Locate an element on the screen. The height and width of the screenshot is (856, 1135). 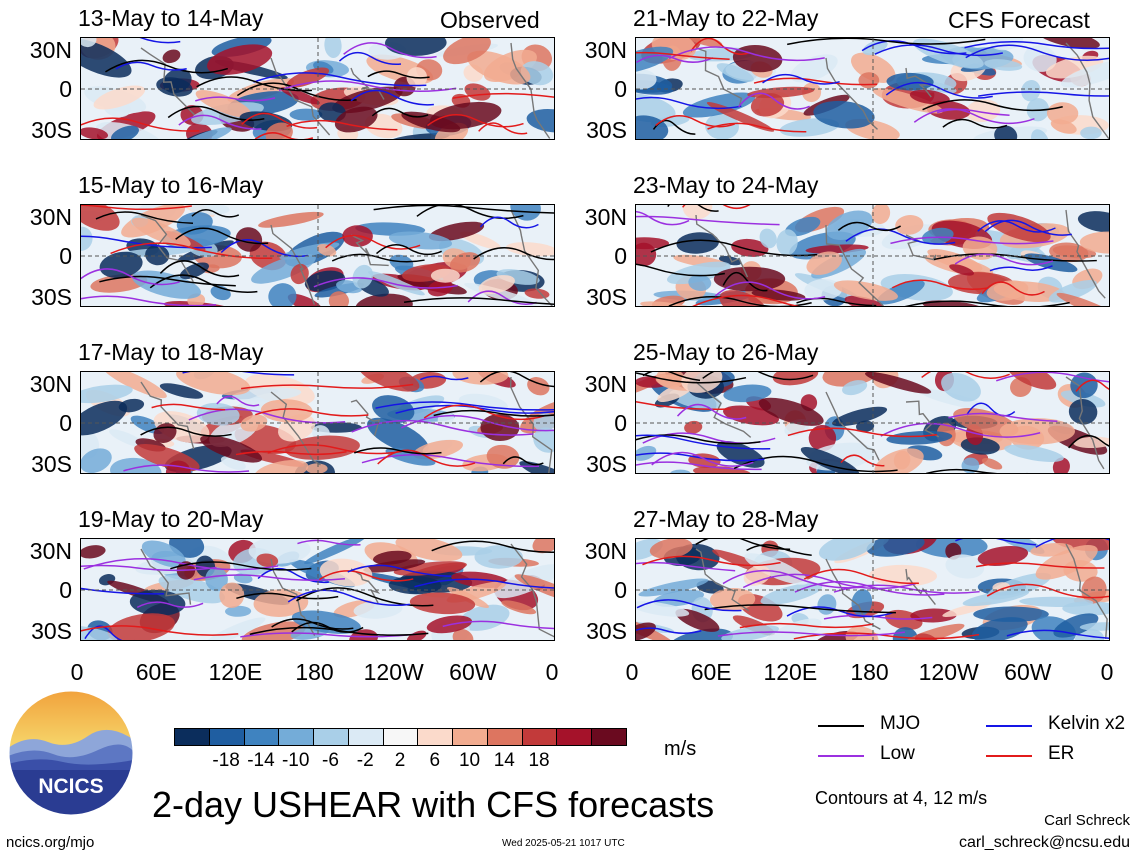
panel-title: 23-May to 24-May is located at coordinates (726, 185).